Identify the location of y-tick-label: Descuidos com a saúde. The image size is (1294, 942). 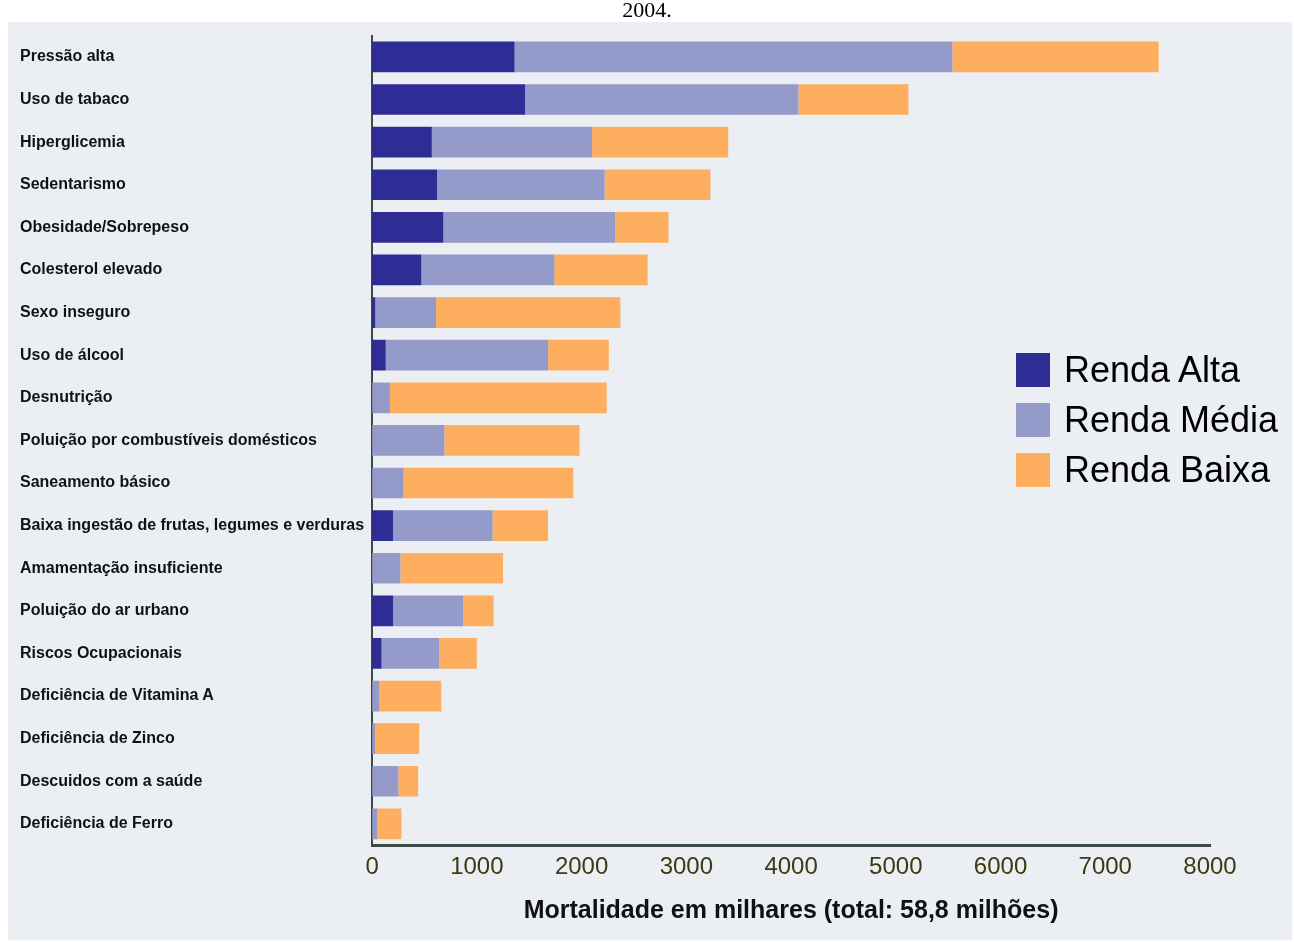
(111, 780).